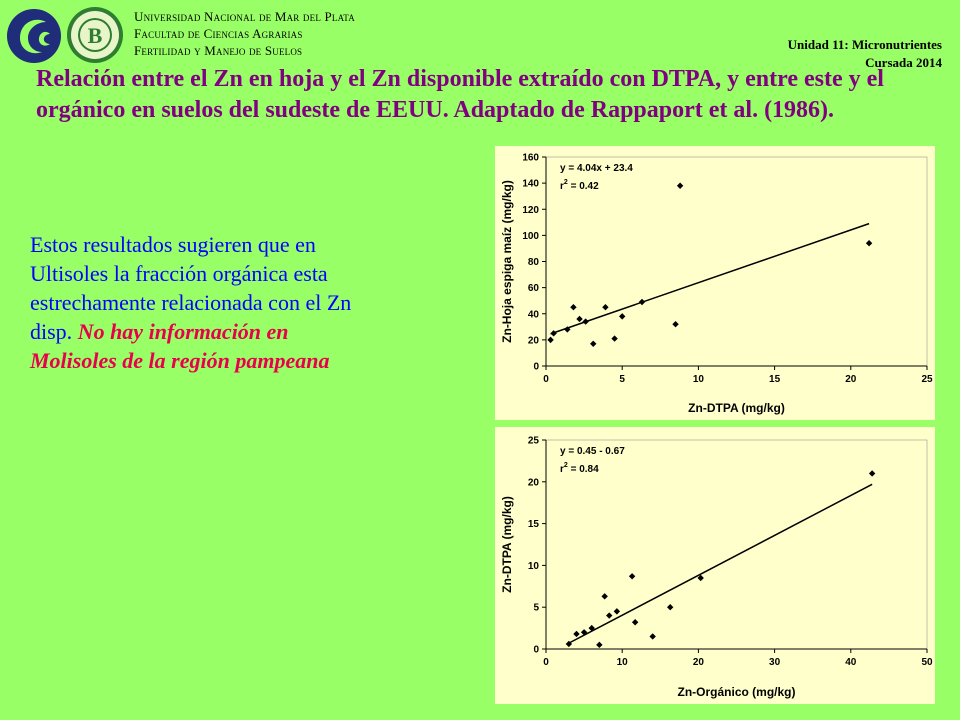 Image resolution: width=960 pixels, height=720 pixels. I want to click on unit-label: Unidad 11: Micronutrientes, so click(864, 44).